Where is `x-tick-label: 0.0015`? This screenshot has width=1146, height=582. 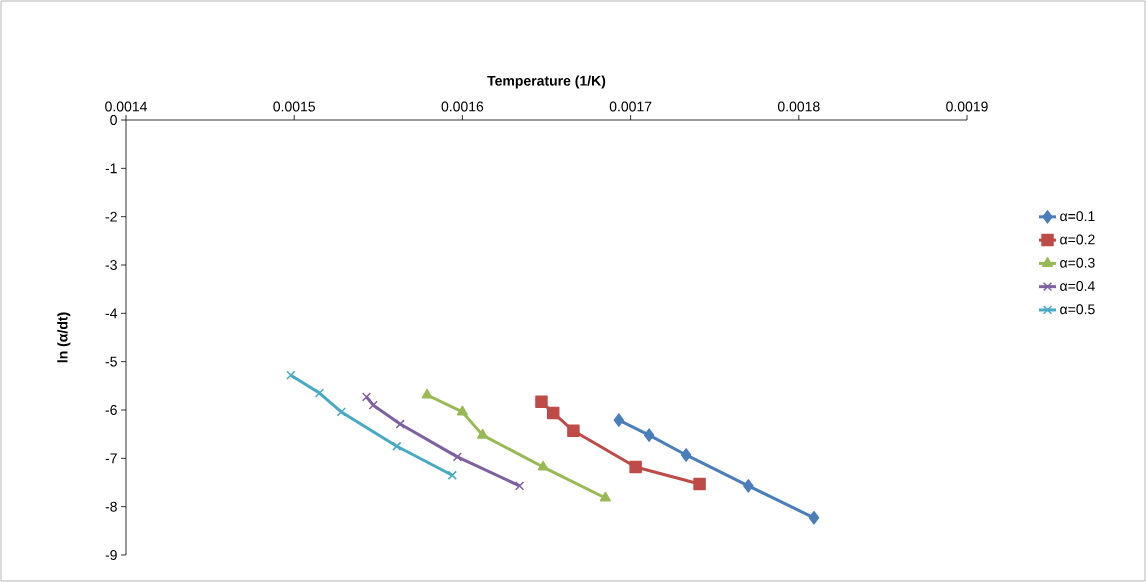
x-tick-label: 0.0015 is located at coordinates (294, 106).